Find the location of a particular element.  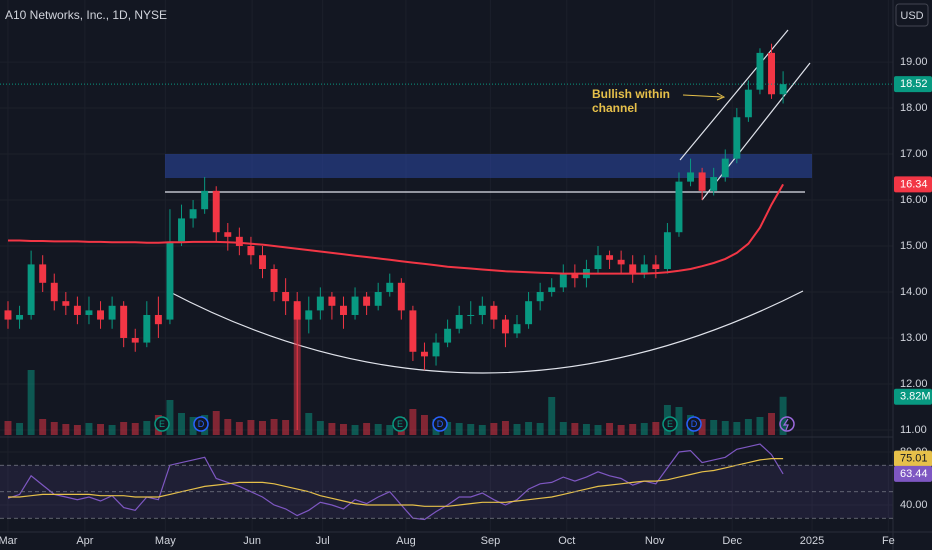

arrow-head is located at coordinates (721, 96).